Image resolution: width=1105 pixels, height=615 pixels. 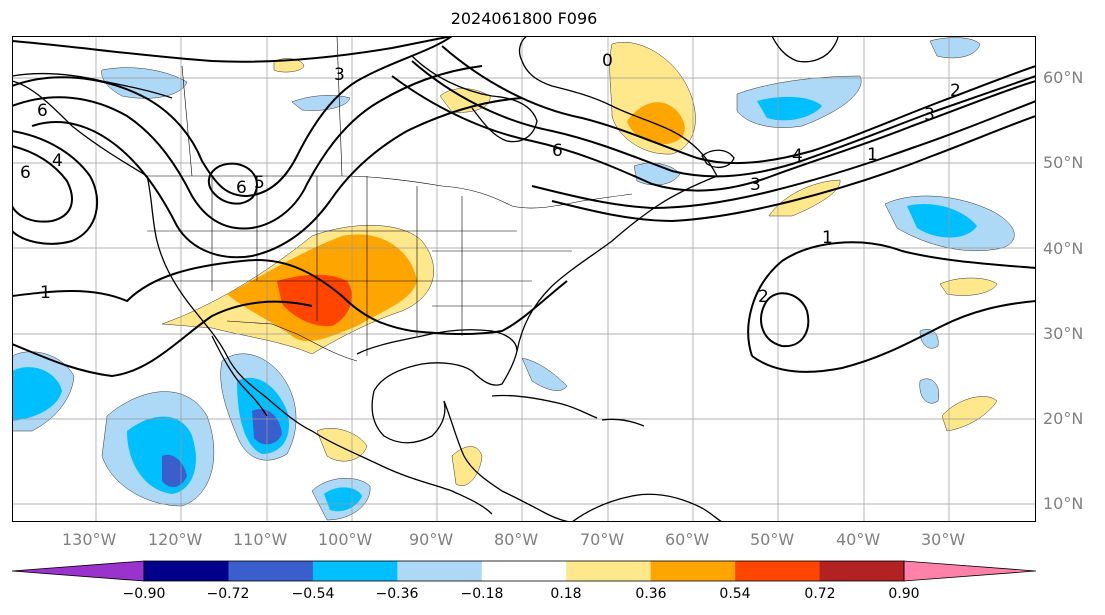 What do you see at coordinates (431, 539) in the screenshot?
I see `lon-label: 90°W` at bounding box center [431, 539].